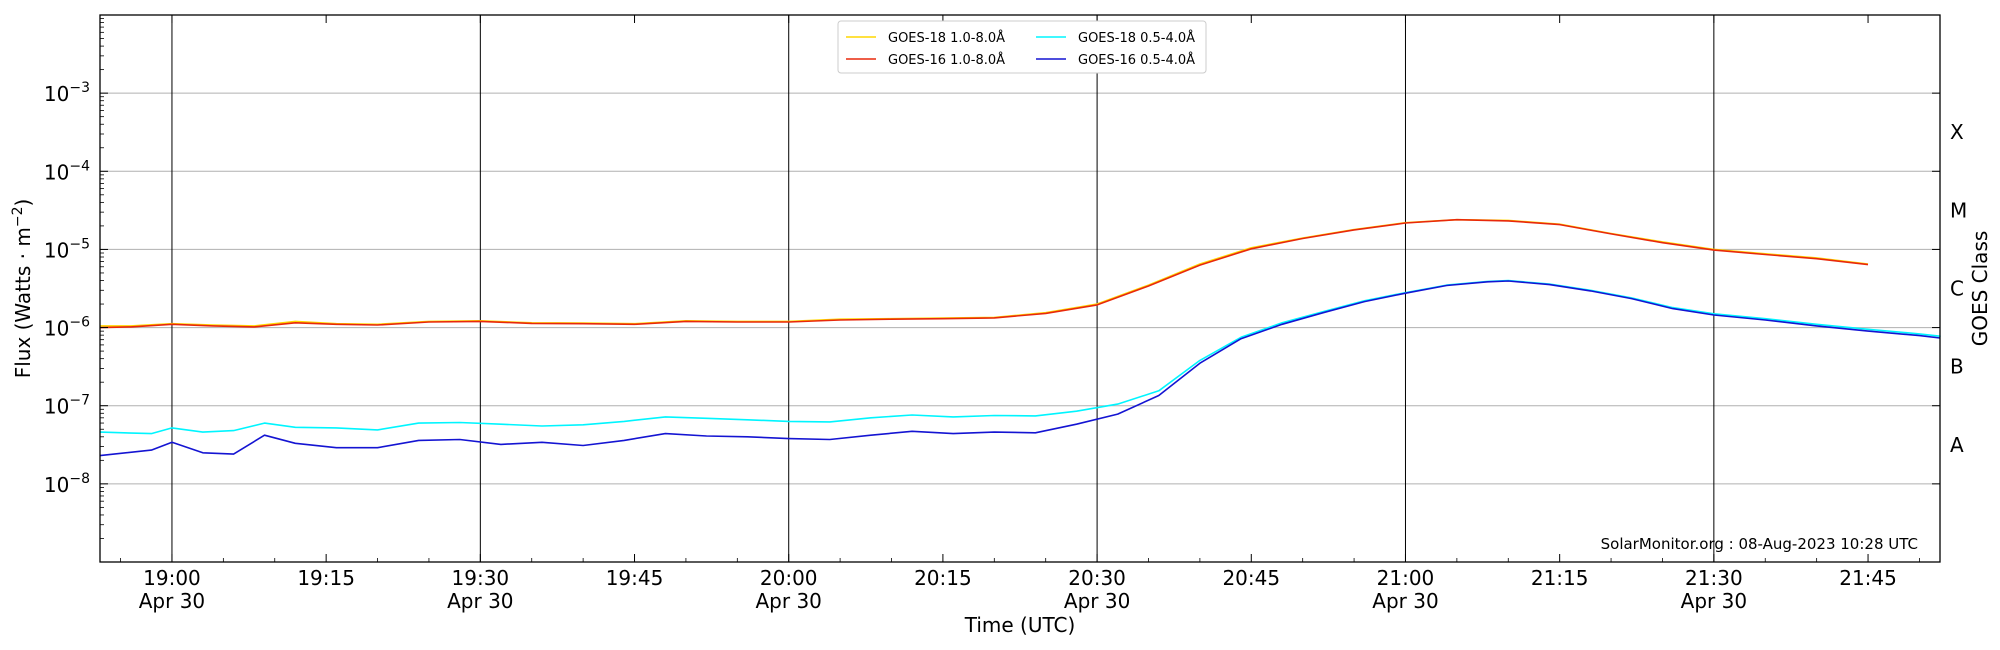 Image resolution: width=2000 pixels, height=650 pixels. What do you see at coordinates (1136, 60) in the screenshot?
I see `legend-label: GOES-16 0.5-4.0Å` at bounding box center [1136, 60].